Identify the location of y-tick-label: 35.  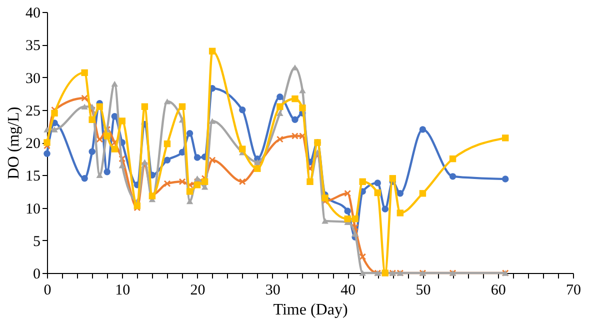
(33, 46).